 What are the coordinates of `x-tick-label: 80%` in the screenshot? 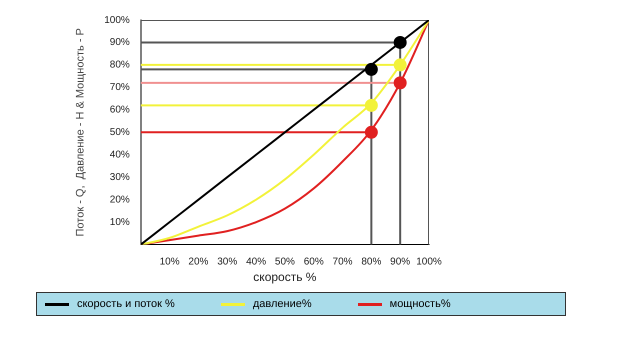 It's located at (371, 262).